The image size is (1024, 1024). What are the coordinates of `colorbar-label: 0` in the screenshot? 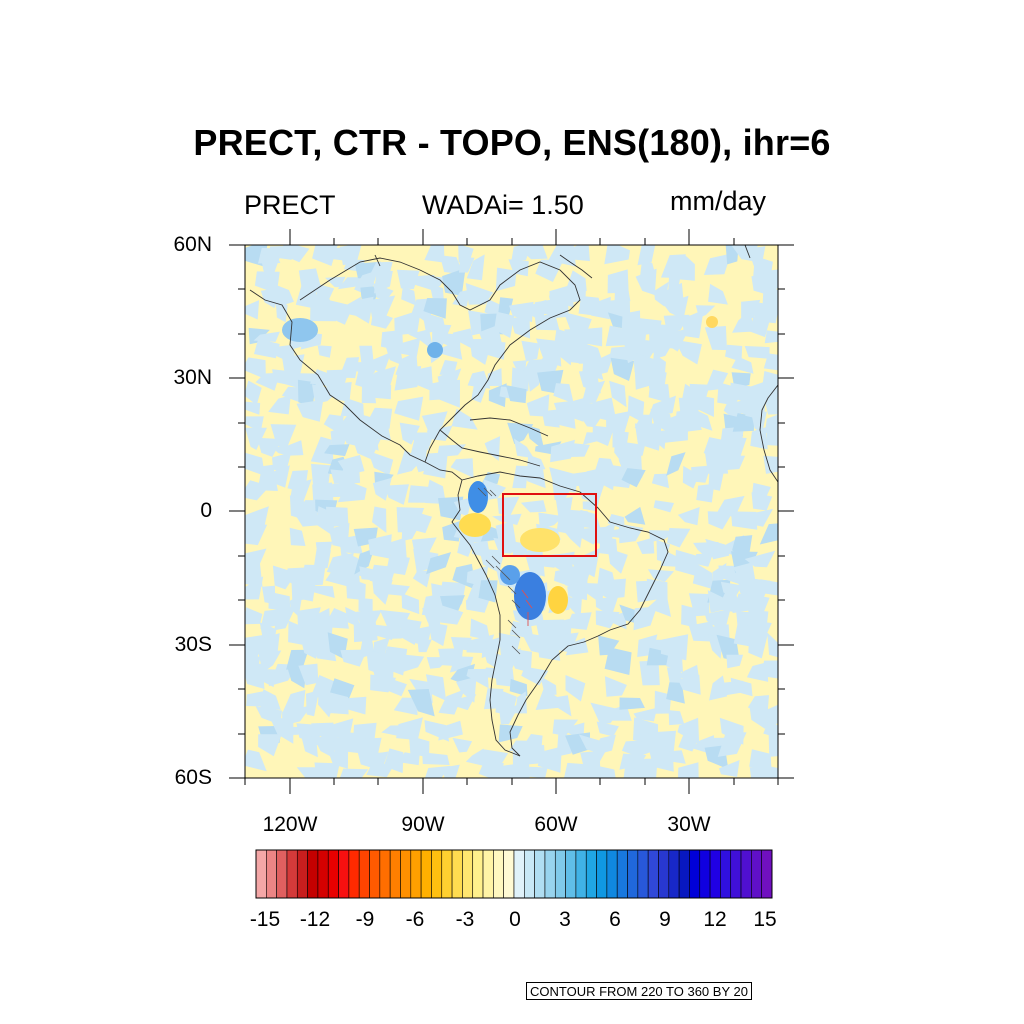 It's located at (515, 919).